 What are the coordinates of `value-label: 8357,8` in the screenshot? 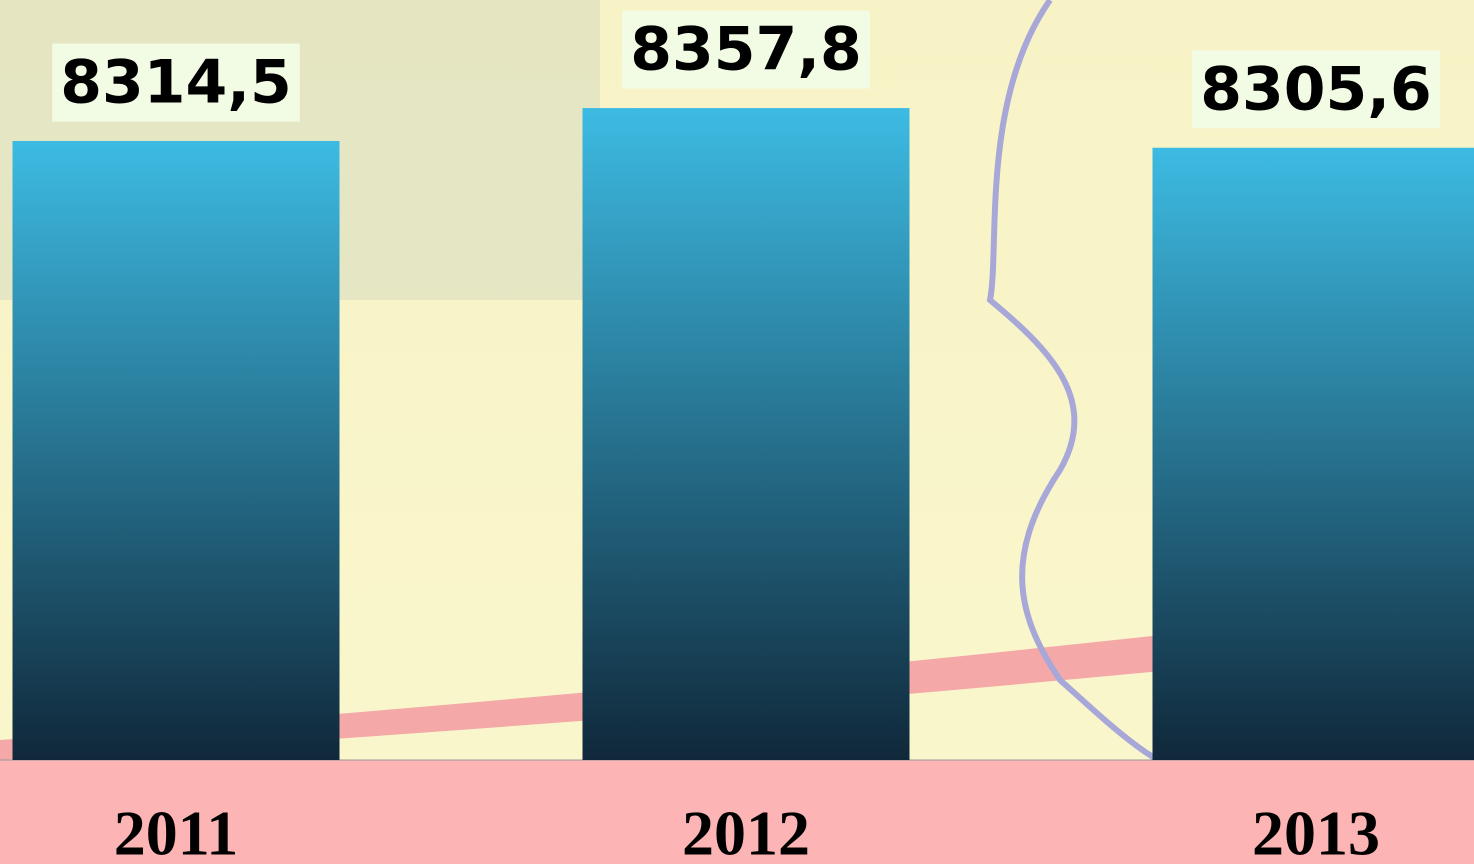 It's located at (746, 50).